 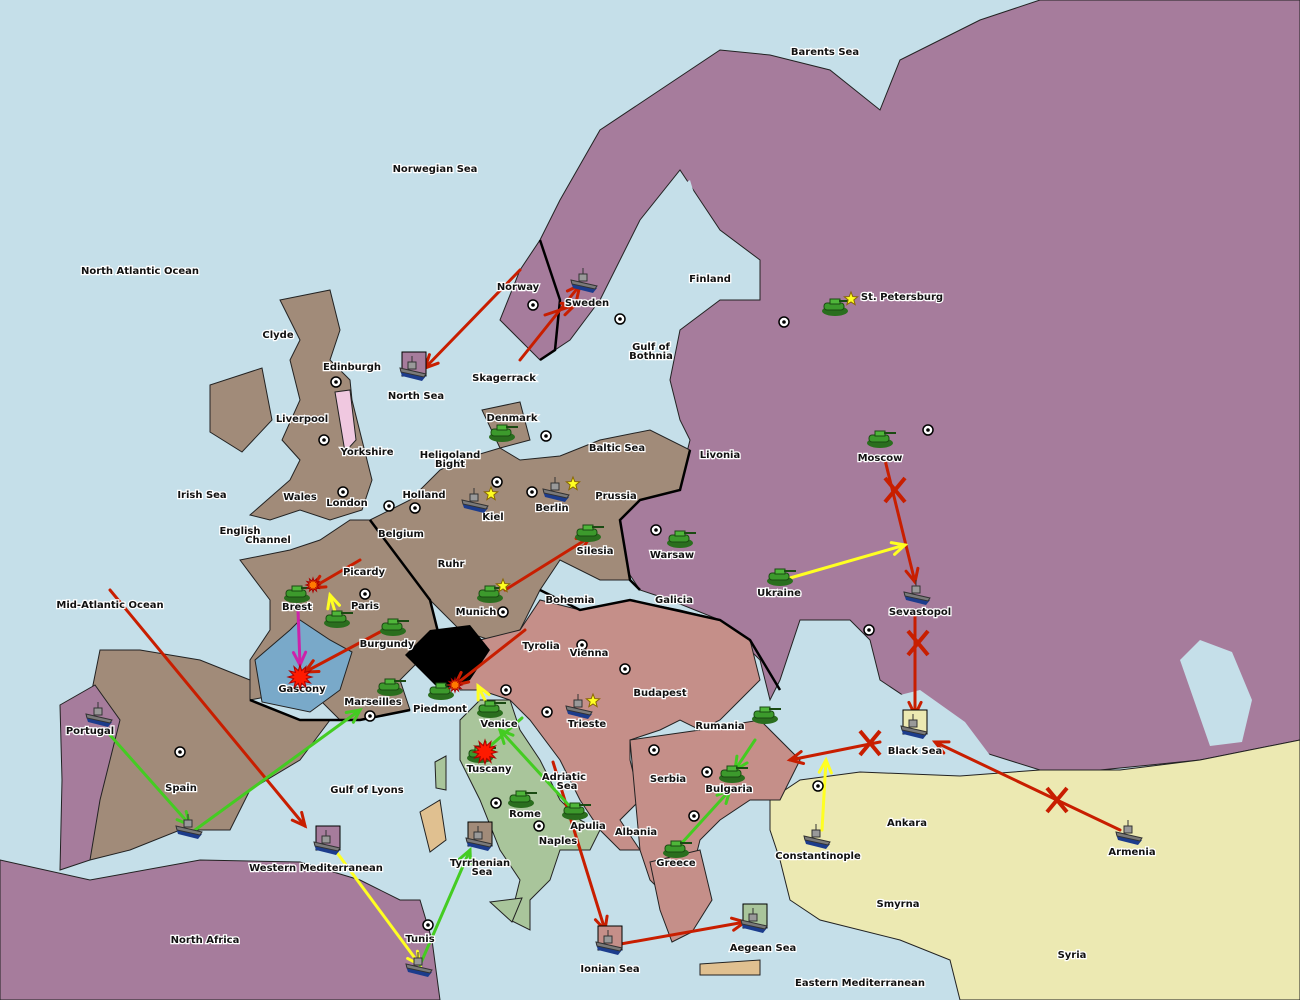 I want to click on label-rome: Rome, so click(x=525, y=814).